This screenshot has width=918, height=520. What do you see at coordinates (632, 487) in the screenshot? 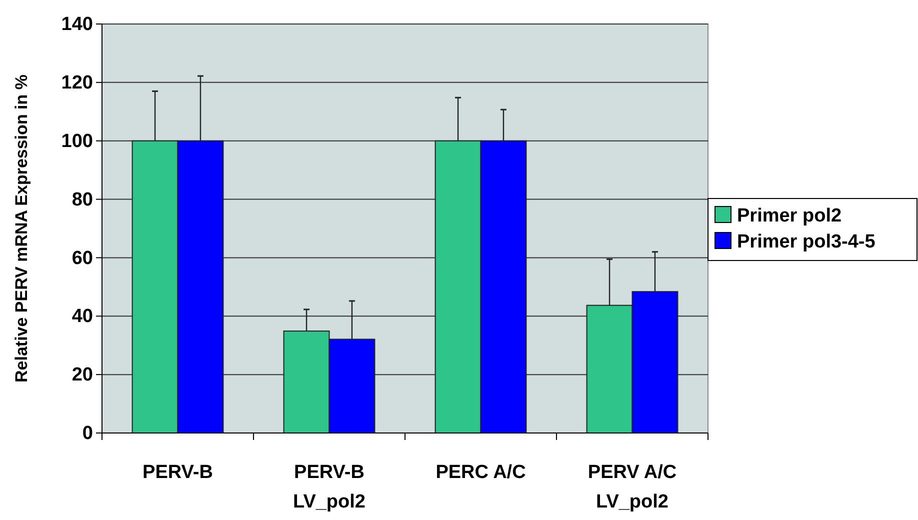
I see `x-tick-label: PERV A/C LV_pol2` at bounding box center [632, 487].